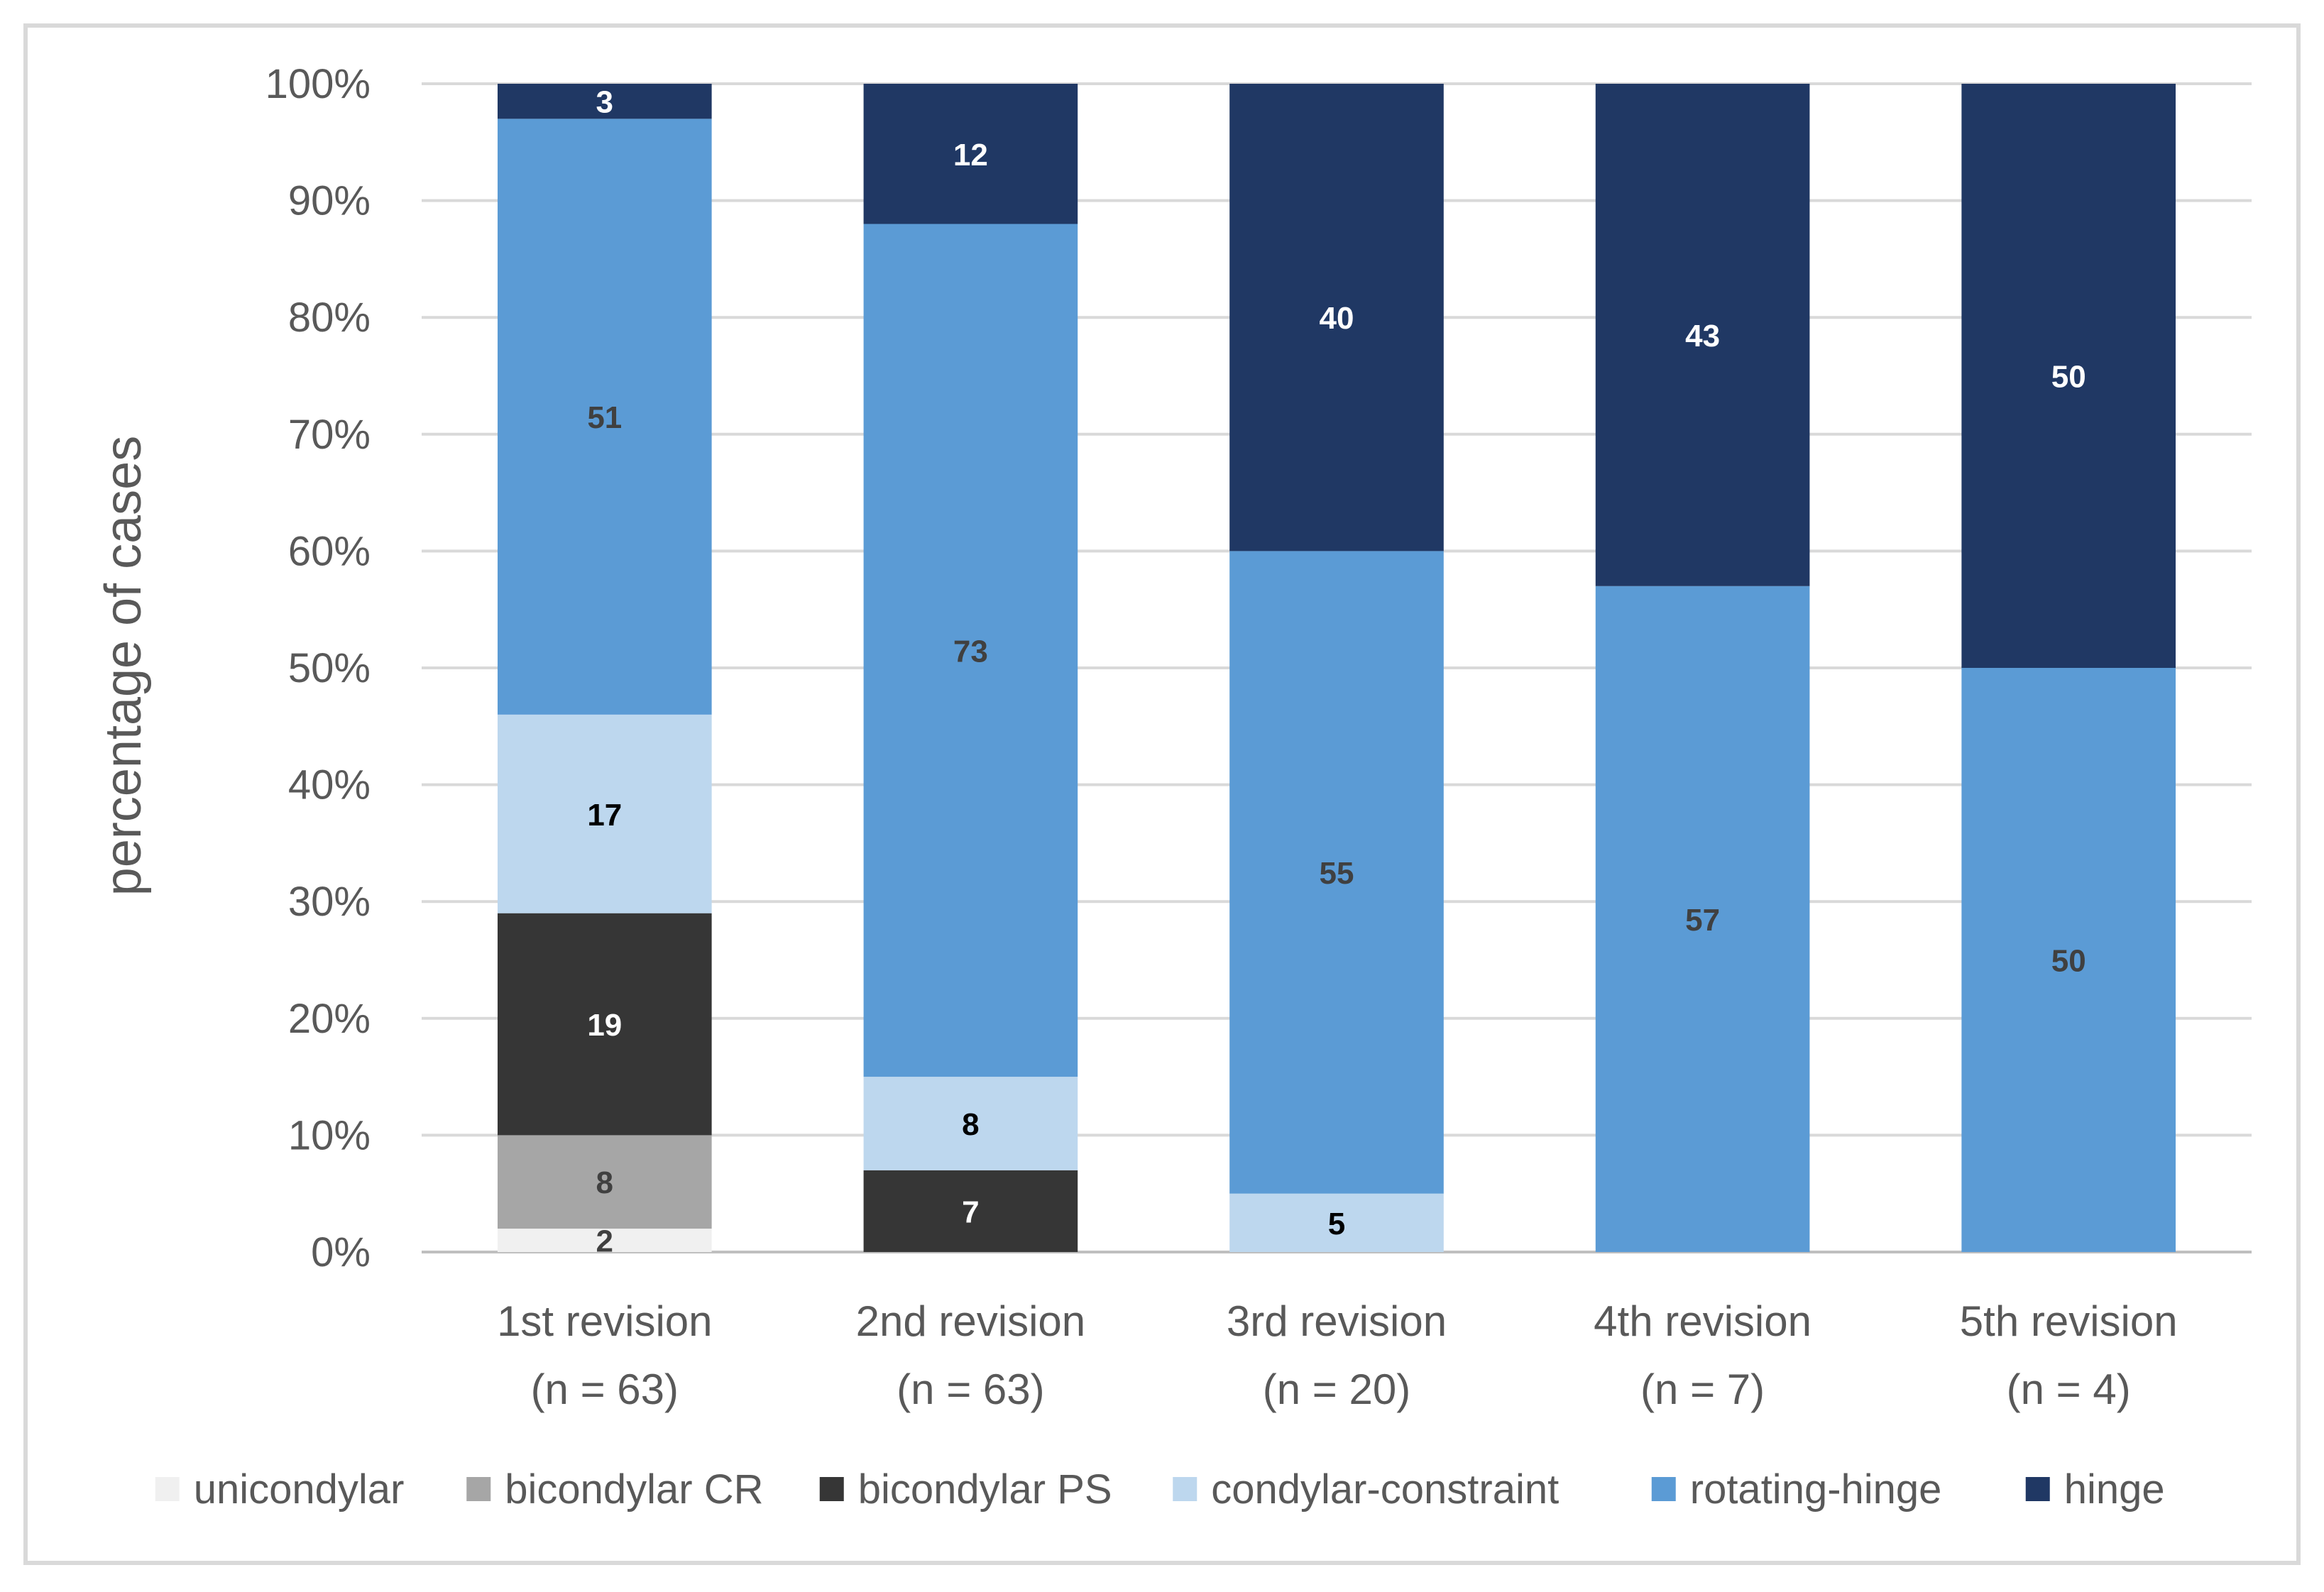 This screenshot has width=2324, height=1592. I want to click on data-label: 12, so click(971, 155).